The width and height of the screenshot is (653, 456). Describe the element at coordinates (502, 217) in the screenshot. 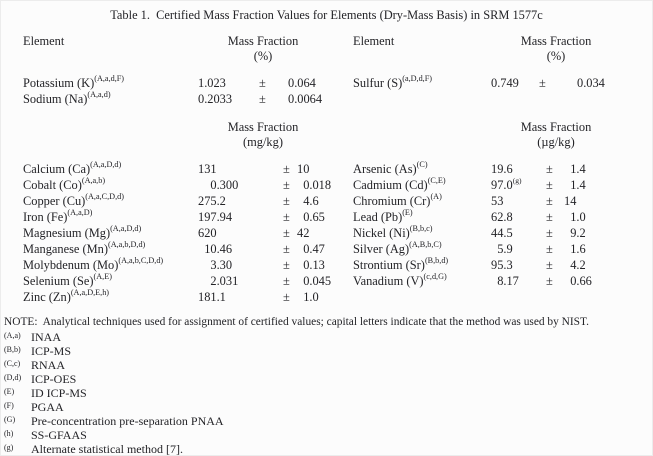

I see `mass-fraction-value: 62.8` at that location.